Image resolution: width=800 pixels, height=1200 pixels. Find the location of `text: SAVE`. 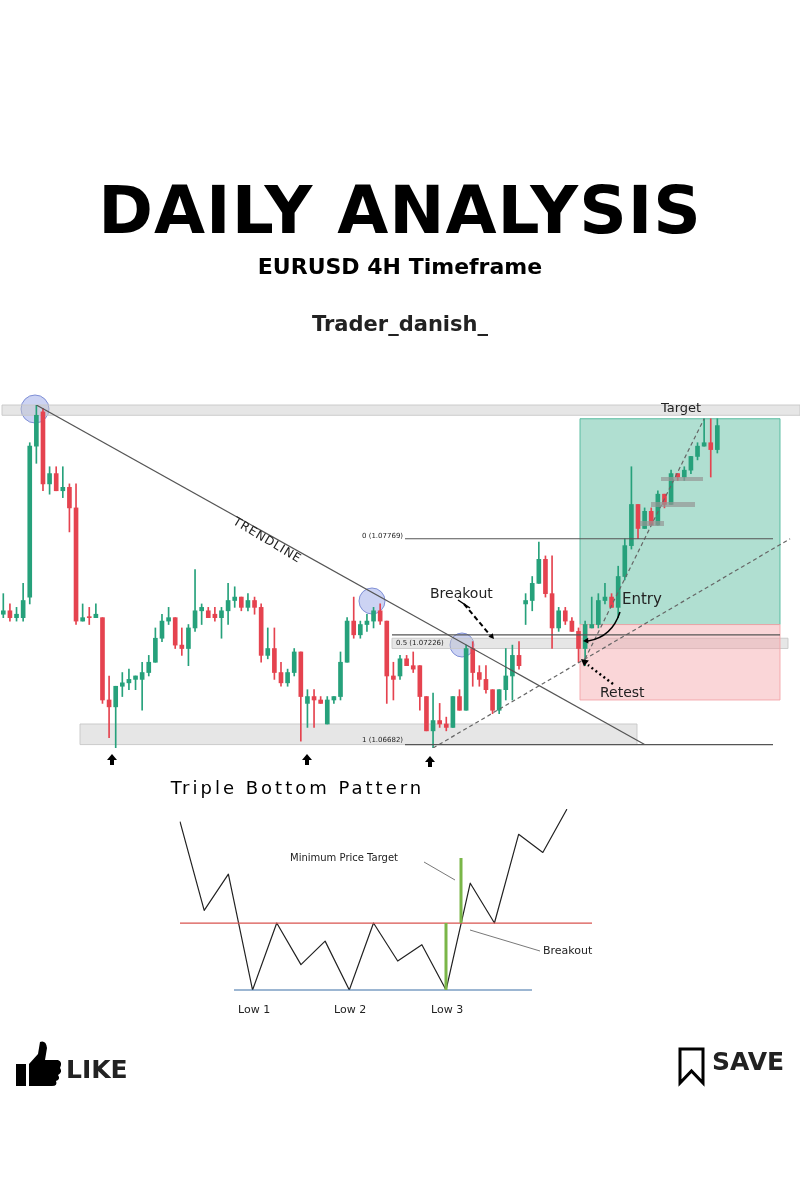

text: SAVE is located at coordinates (748, 1061).